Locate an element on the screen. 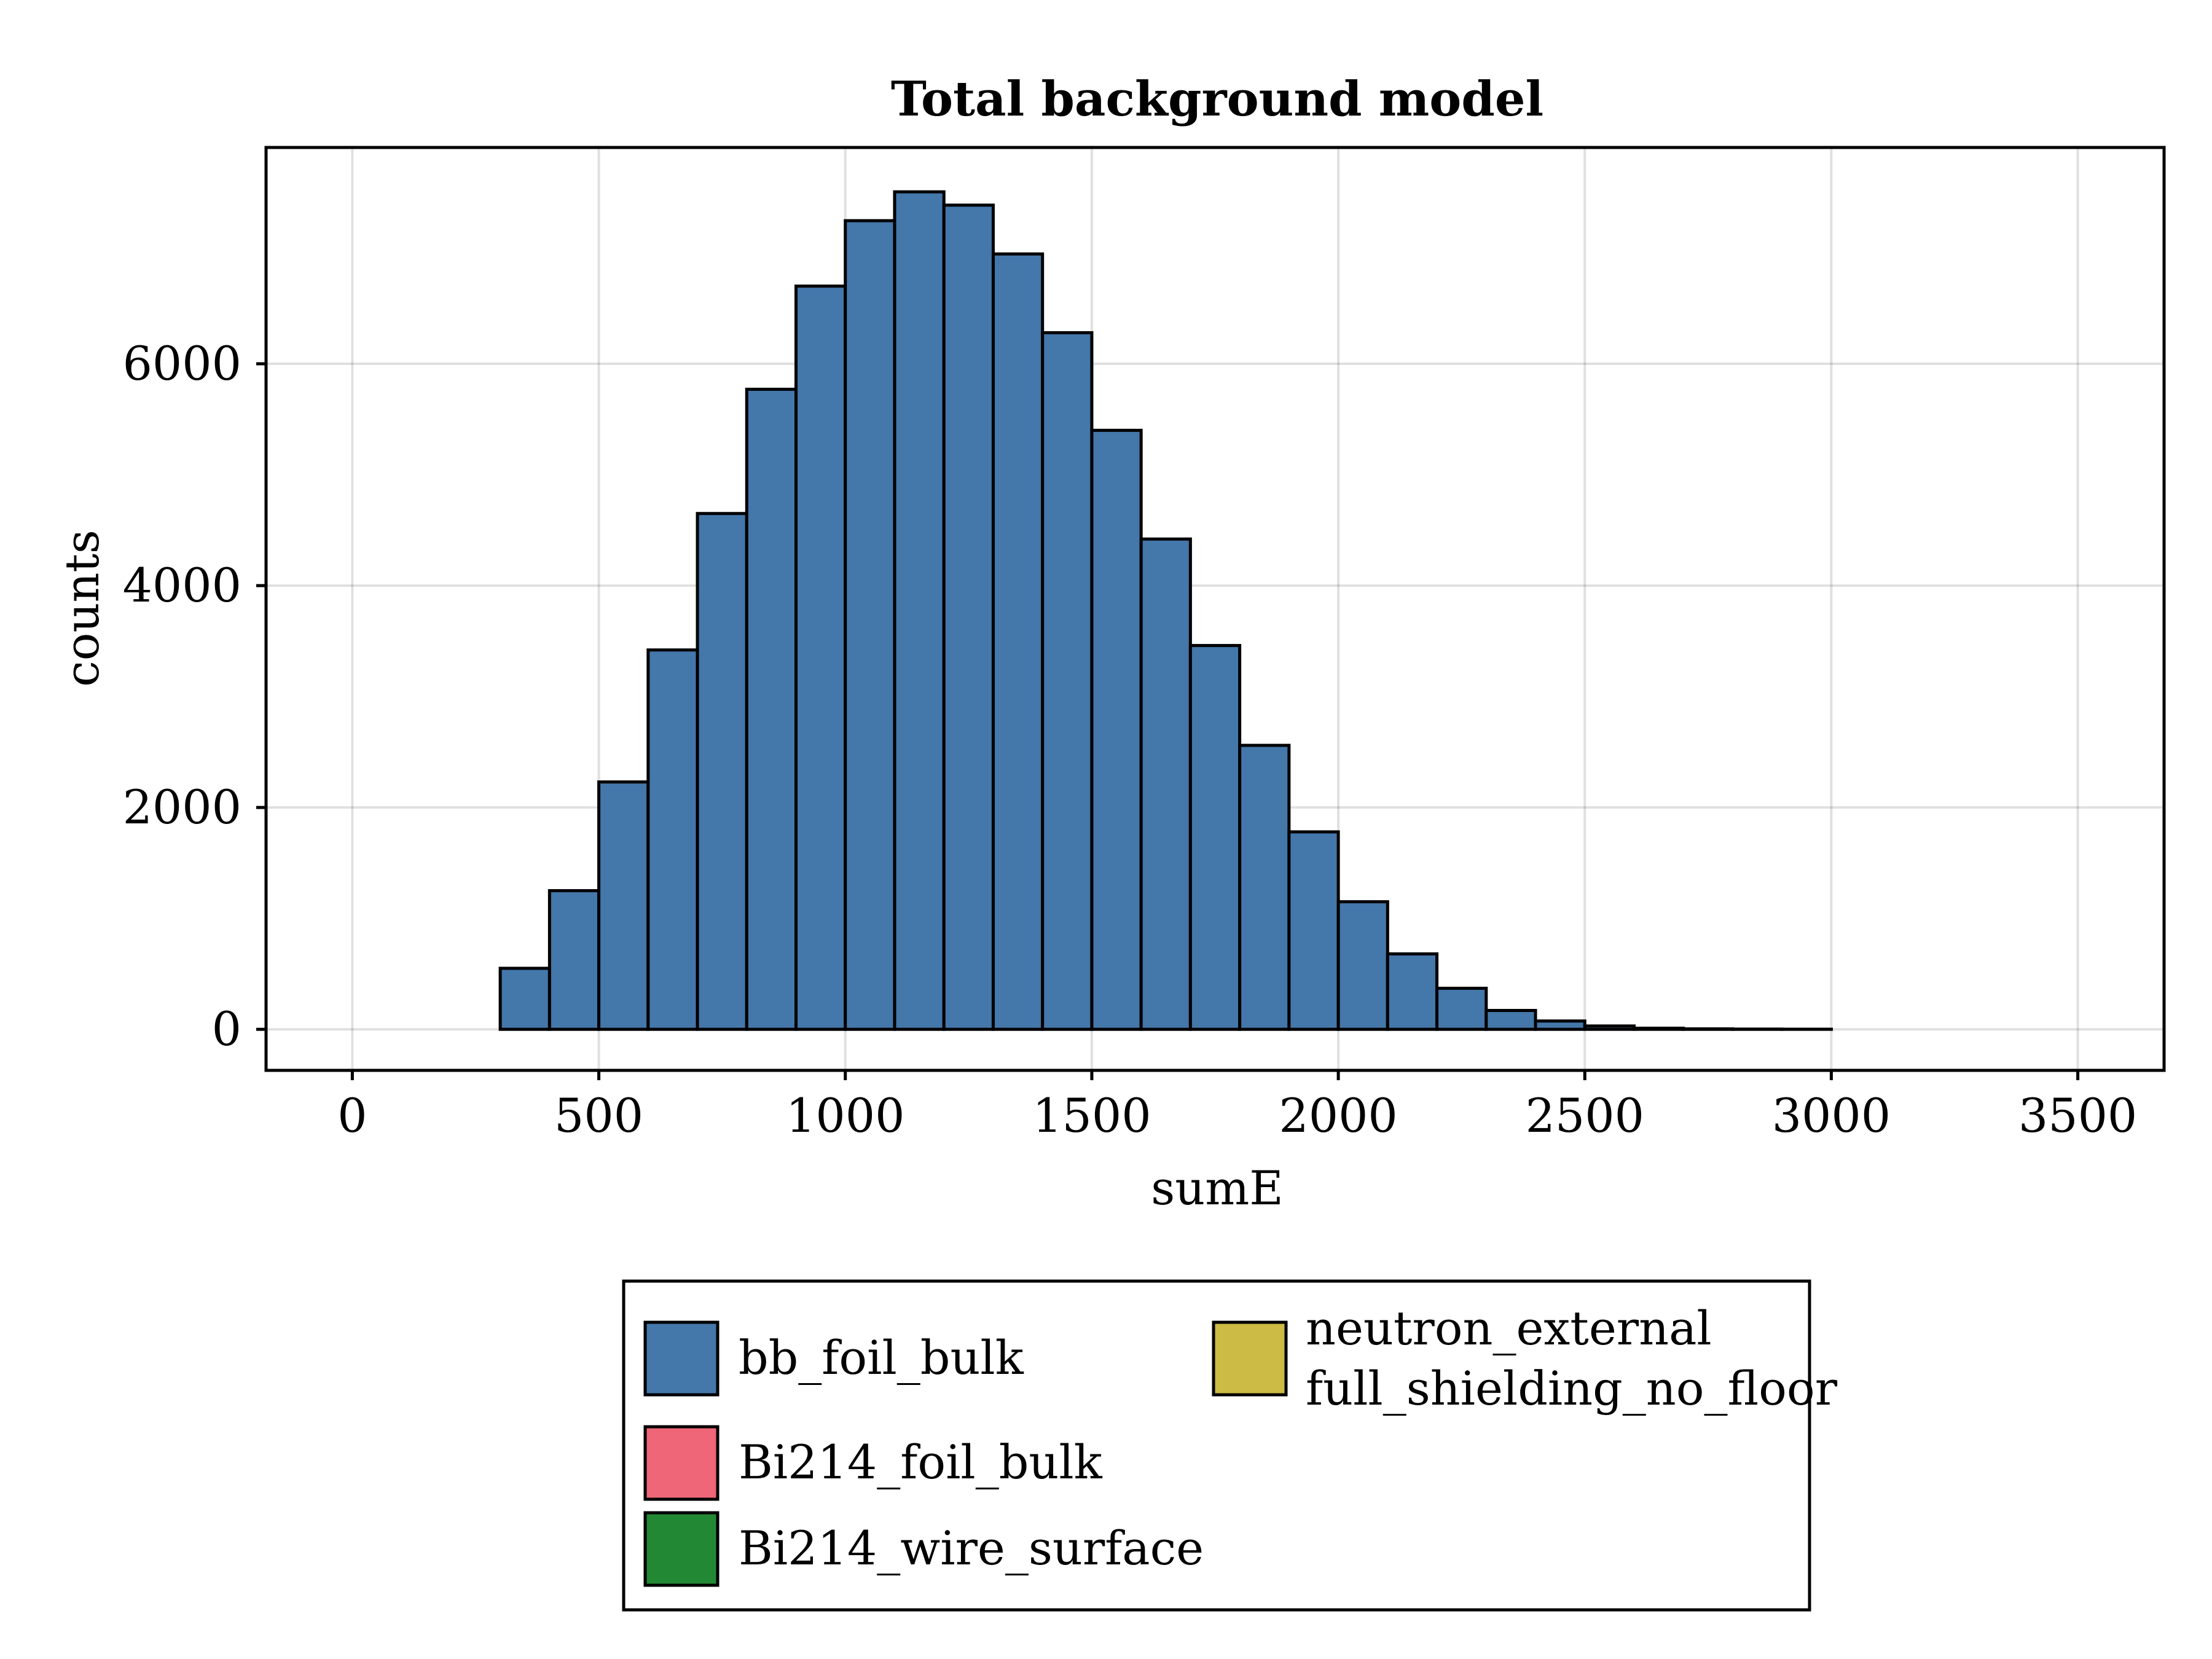 The image size is (2212, 1659). legend-swatch-neutron-external is located at coordinates (1250, 1358).